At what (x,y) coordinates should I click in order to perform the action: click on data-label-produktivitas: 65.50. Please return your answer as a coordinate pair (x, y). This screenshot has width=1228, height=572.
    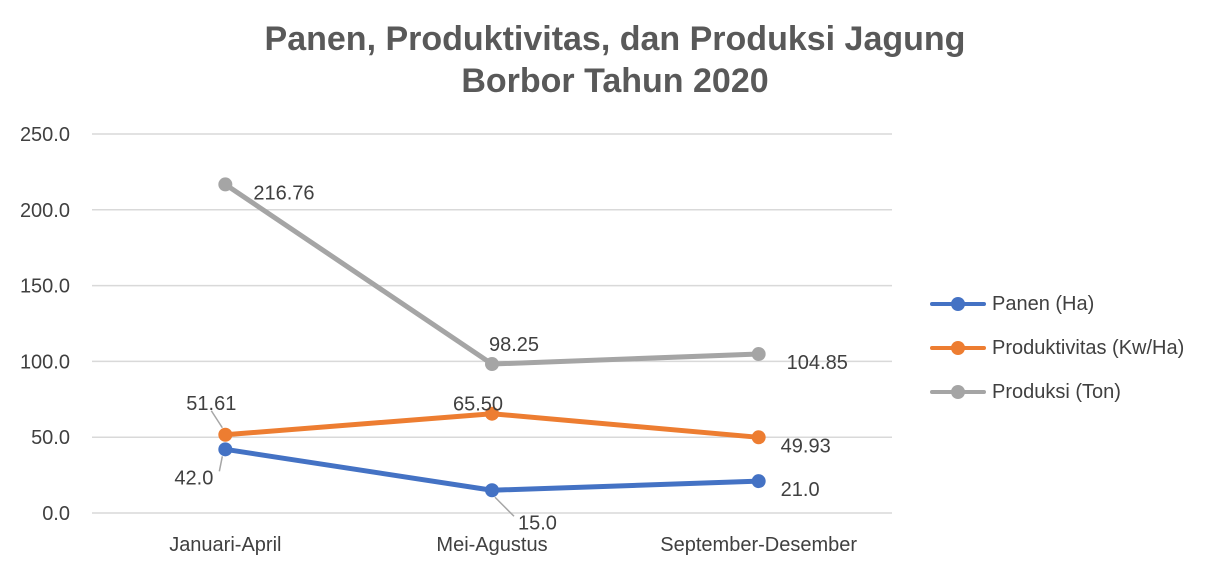
    Looking at the image, I should click on (478, 405).